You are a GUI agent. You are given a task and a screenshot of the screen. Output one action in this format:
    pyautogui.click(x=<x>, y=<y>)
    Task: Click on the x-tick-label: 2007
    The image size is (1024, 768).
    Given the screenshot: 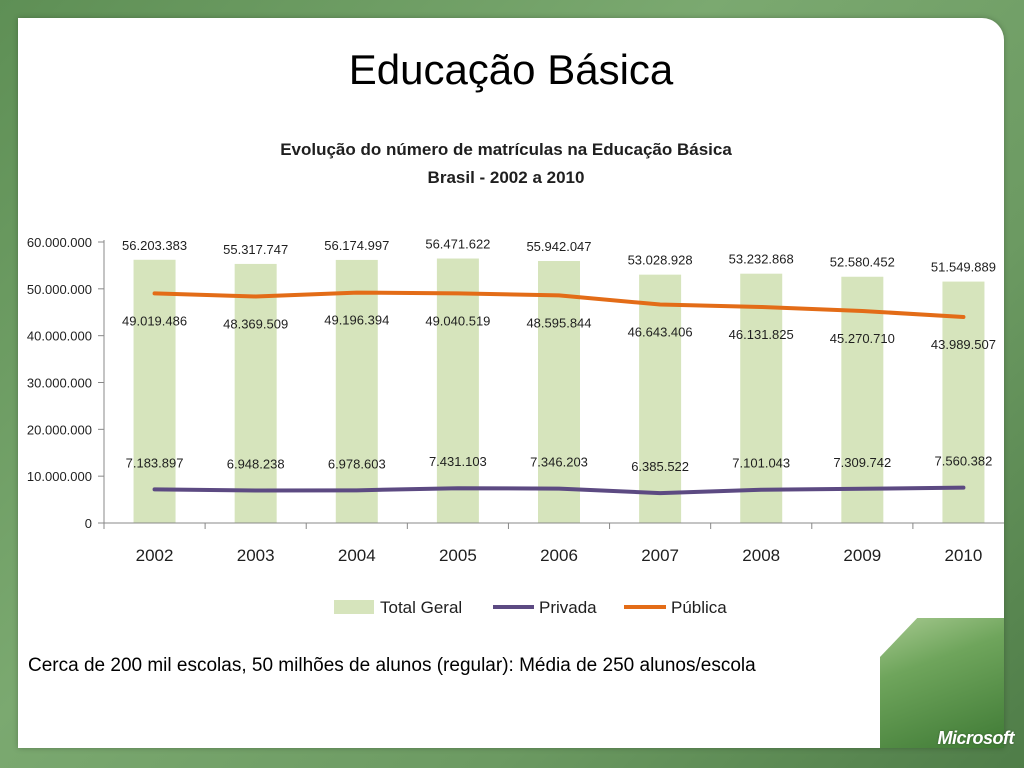 What is the action you would take?
    pyautogui.click(x=660, y=555)
    